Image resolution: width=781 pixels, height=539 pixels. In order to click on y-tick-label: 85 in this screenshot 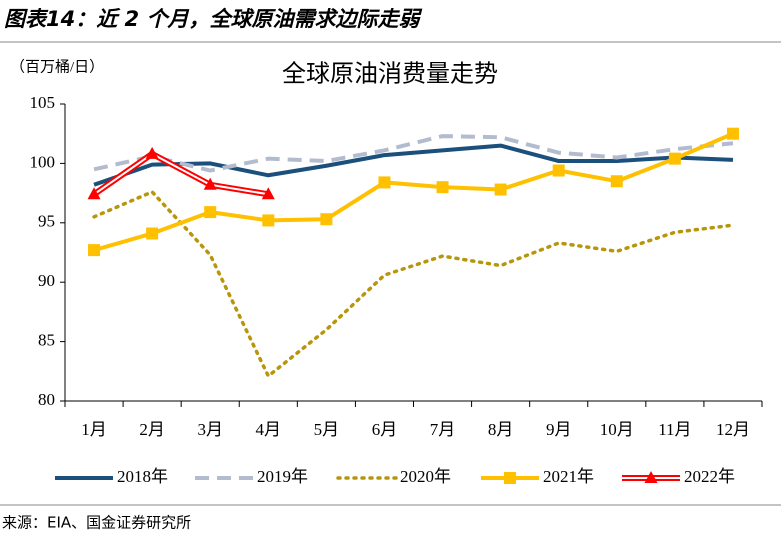, I will do `click(46, 340)`.